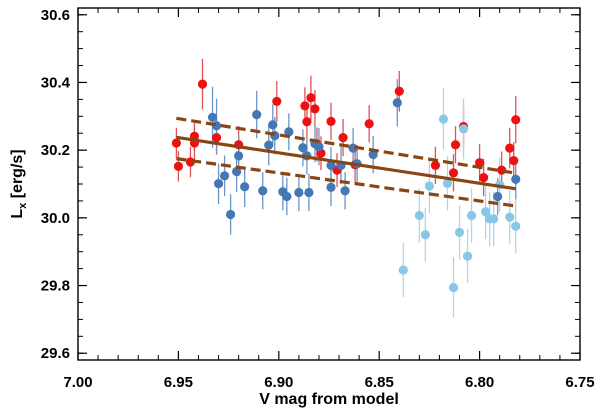 Image resolution: width=600 pixels, height=415 pixels. Describe the element at coordinates (55, 353) in the screenshot. I see `y-tick-label: 29.6` at that location.